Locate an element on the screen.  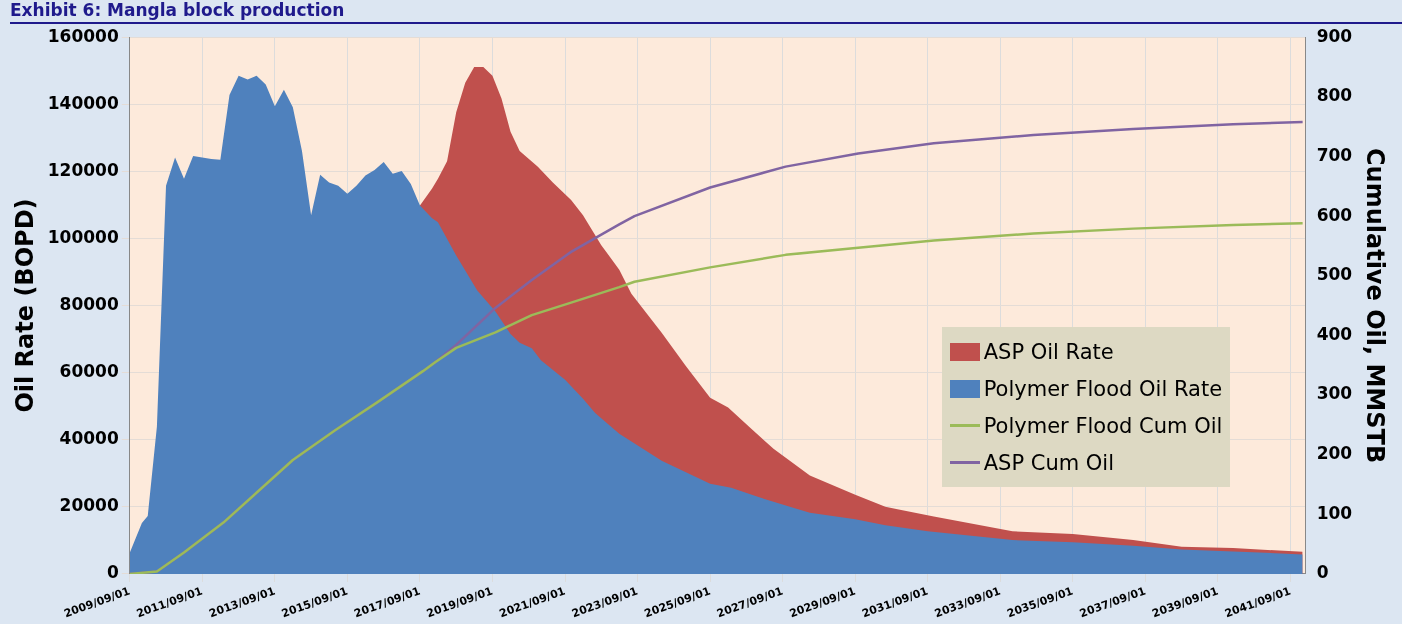
y-axis-title: Oil Rate (BOPD) is located at coordinates (24, 305).